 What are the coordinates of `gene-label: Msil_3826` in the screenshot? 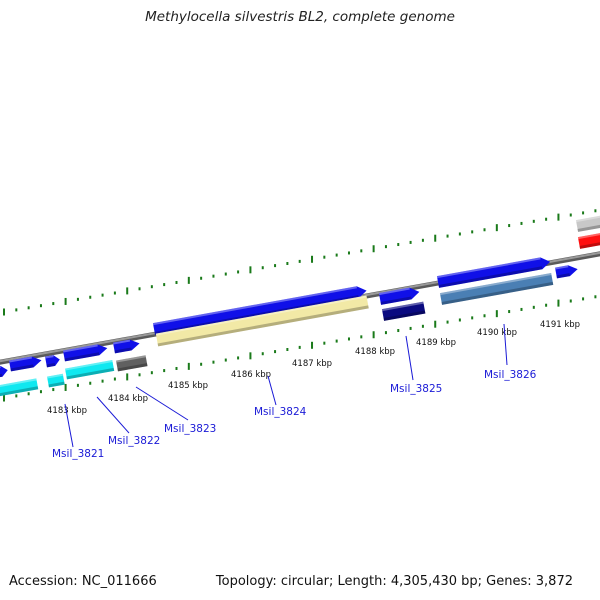 It's located at (510, 375).